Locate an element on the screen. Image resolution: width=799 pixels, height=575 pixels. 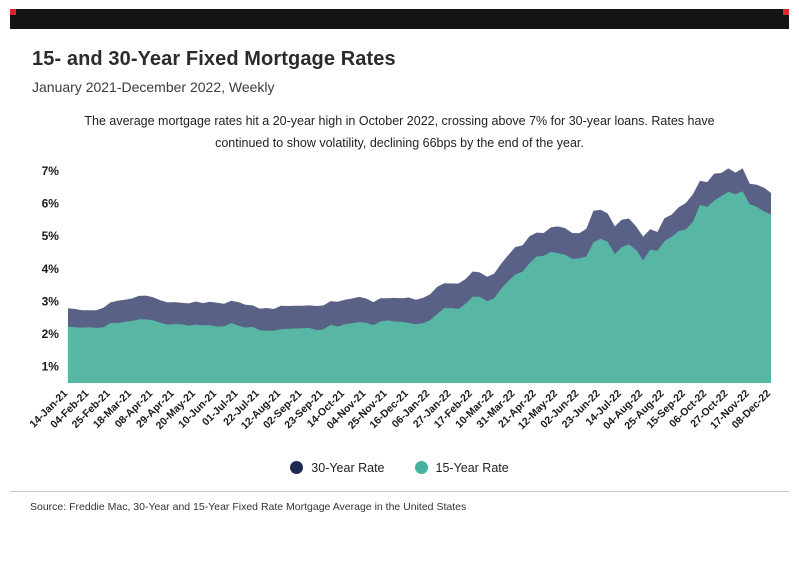
legend-item-15-year: 15-Year Rate is located at coordinates (461, 467).